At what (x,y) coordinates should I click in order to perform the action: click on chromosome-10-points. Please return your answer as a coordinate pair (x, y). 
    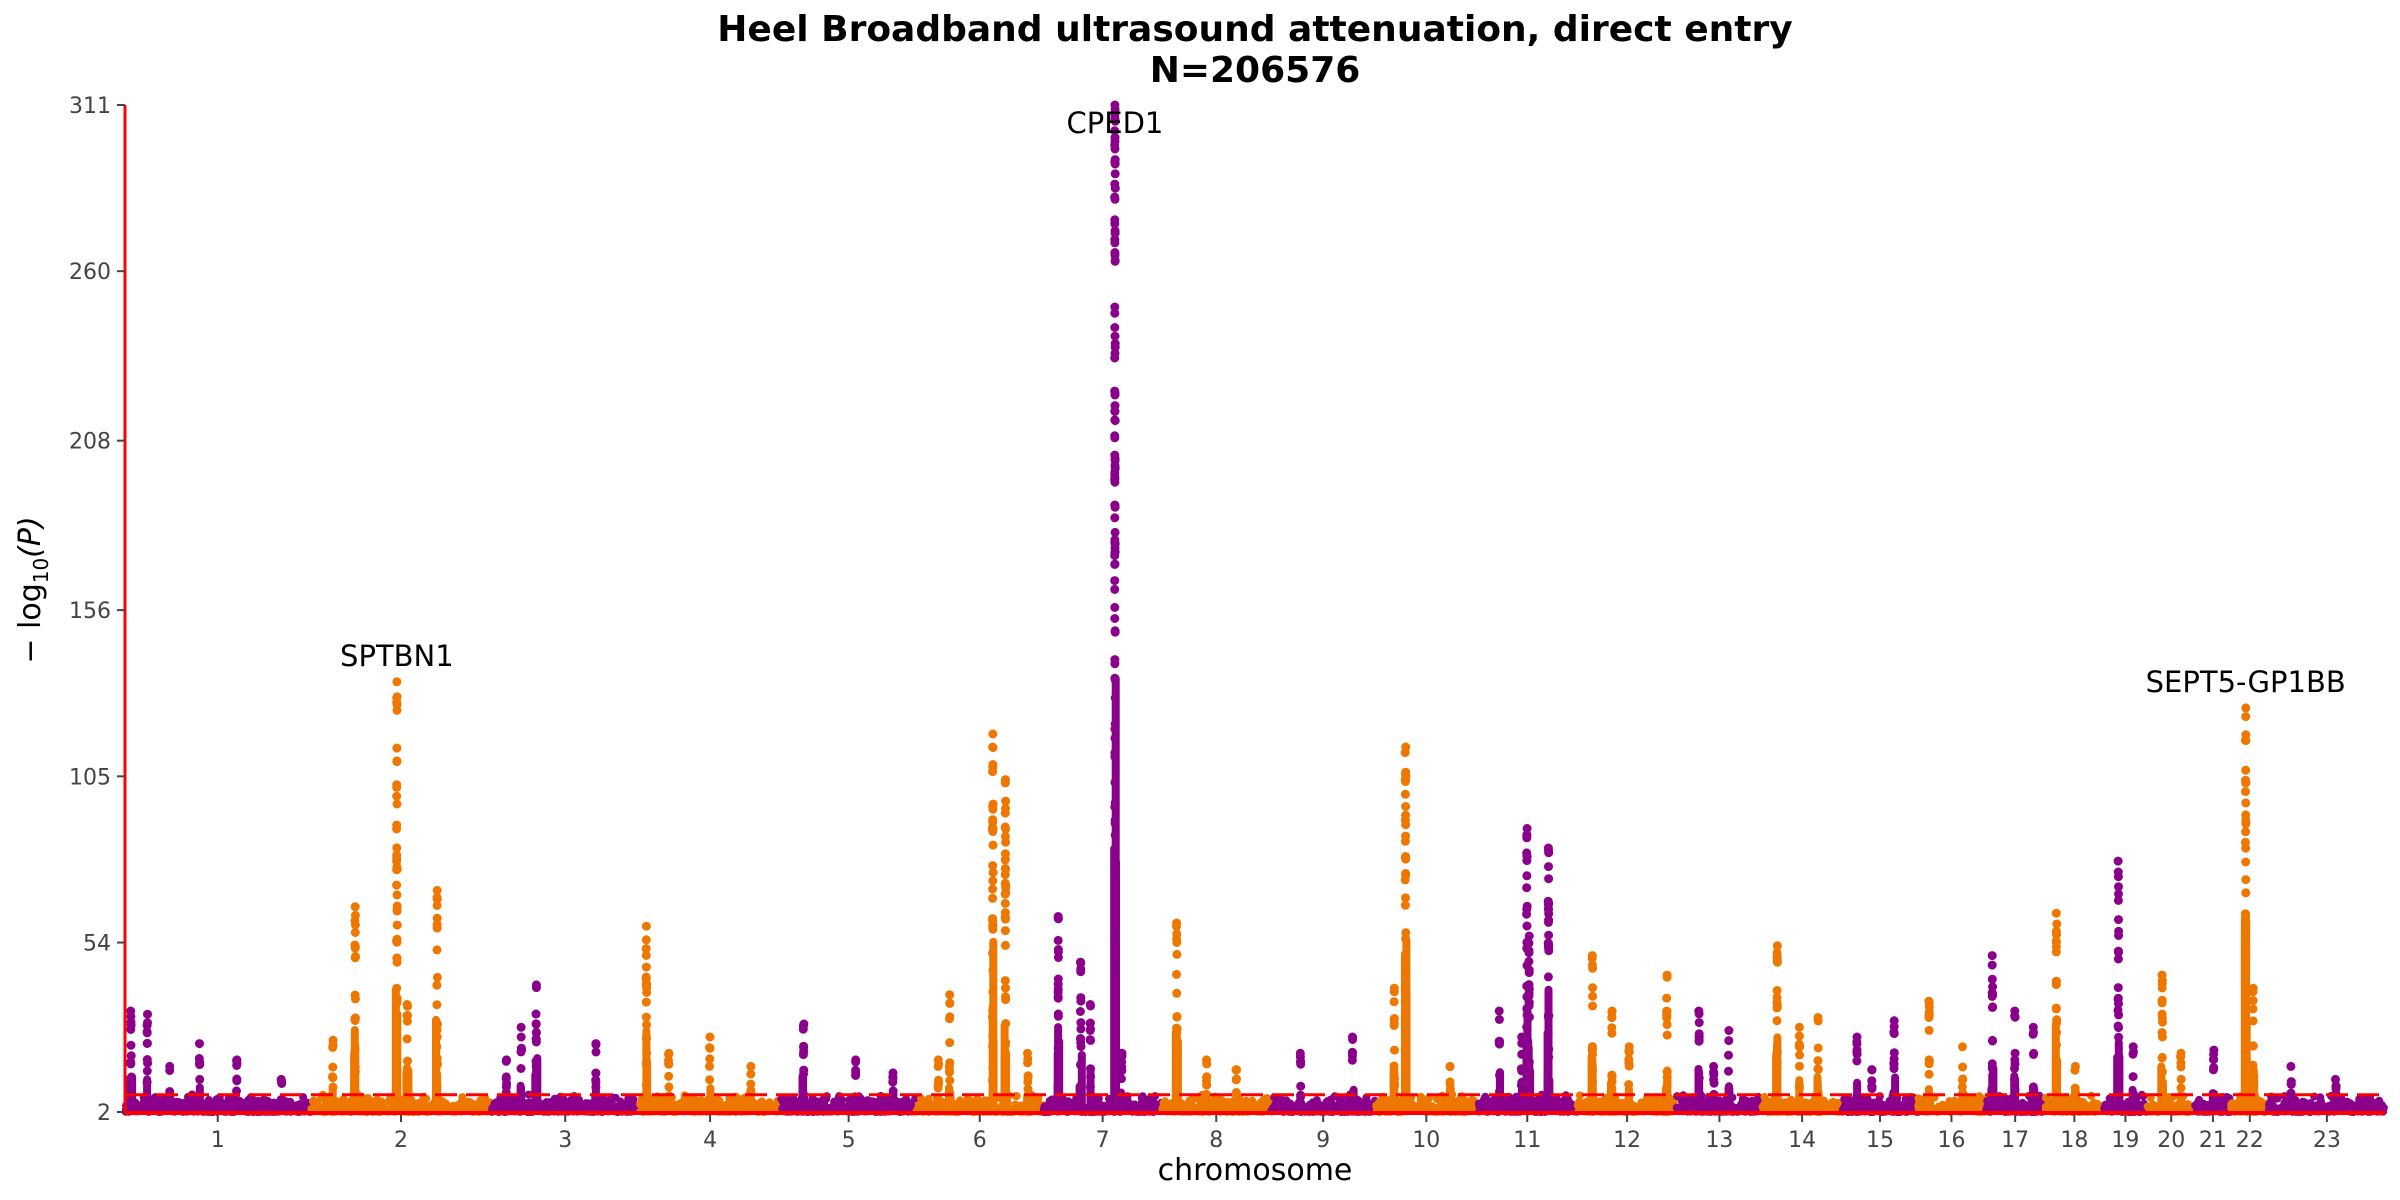
    Looking at the image, I should click on (1426, 929).